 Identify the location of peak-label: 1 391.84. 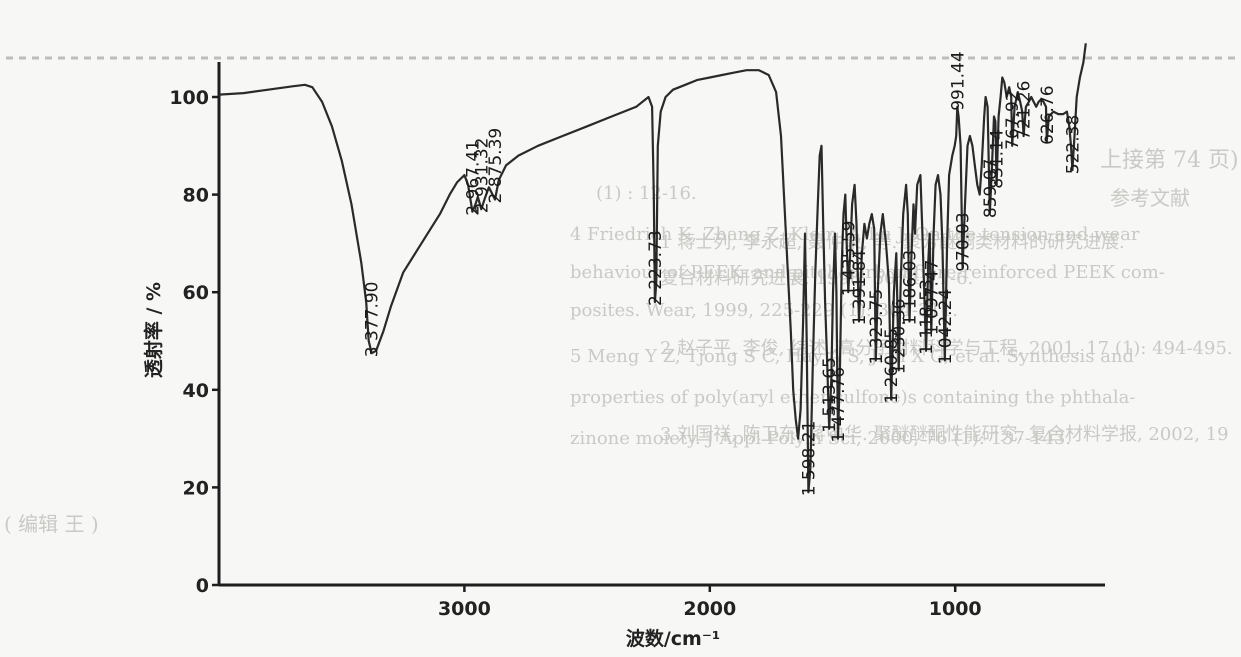
(860, 288).